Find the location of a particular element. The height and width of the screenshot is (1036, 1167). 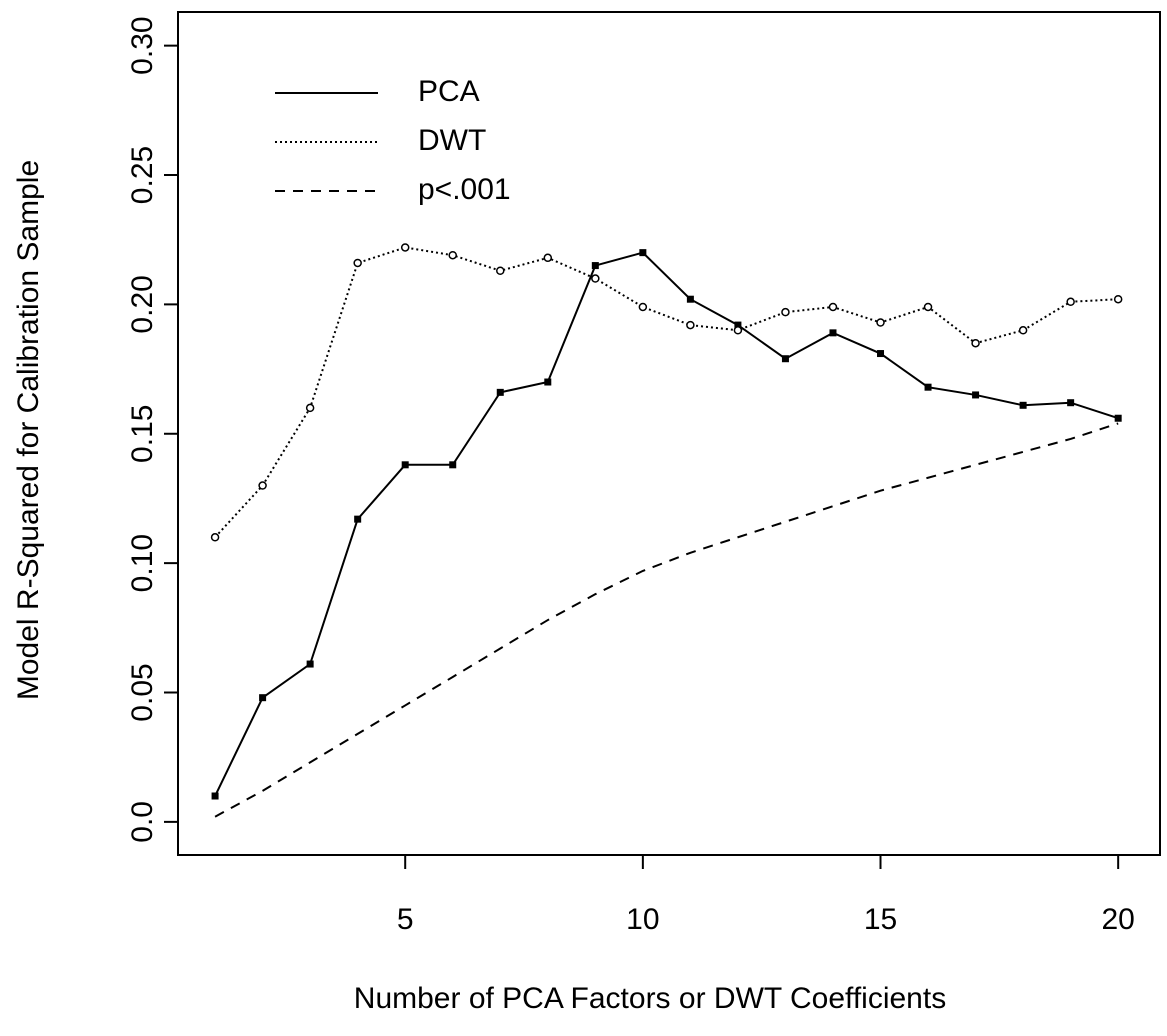

y-tick-label: 0.25 is located at coordinates (142, 175).